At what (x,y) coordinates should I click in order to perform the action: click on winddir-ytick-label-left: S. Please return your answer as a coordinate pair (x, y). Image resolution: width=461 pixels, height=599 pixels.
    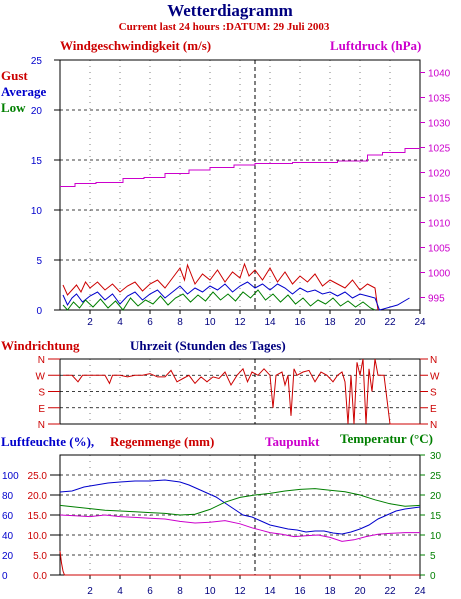
    Looking at the image, I should click on (41, 393).